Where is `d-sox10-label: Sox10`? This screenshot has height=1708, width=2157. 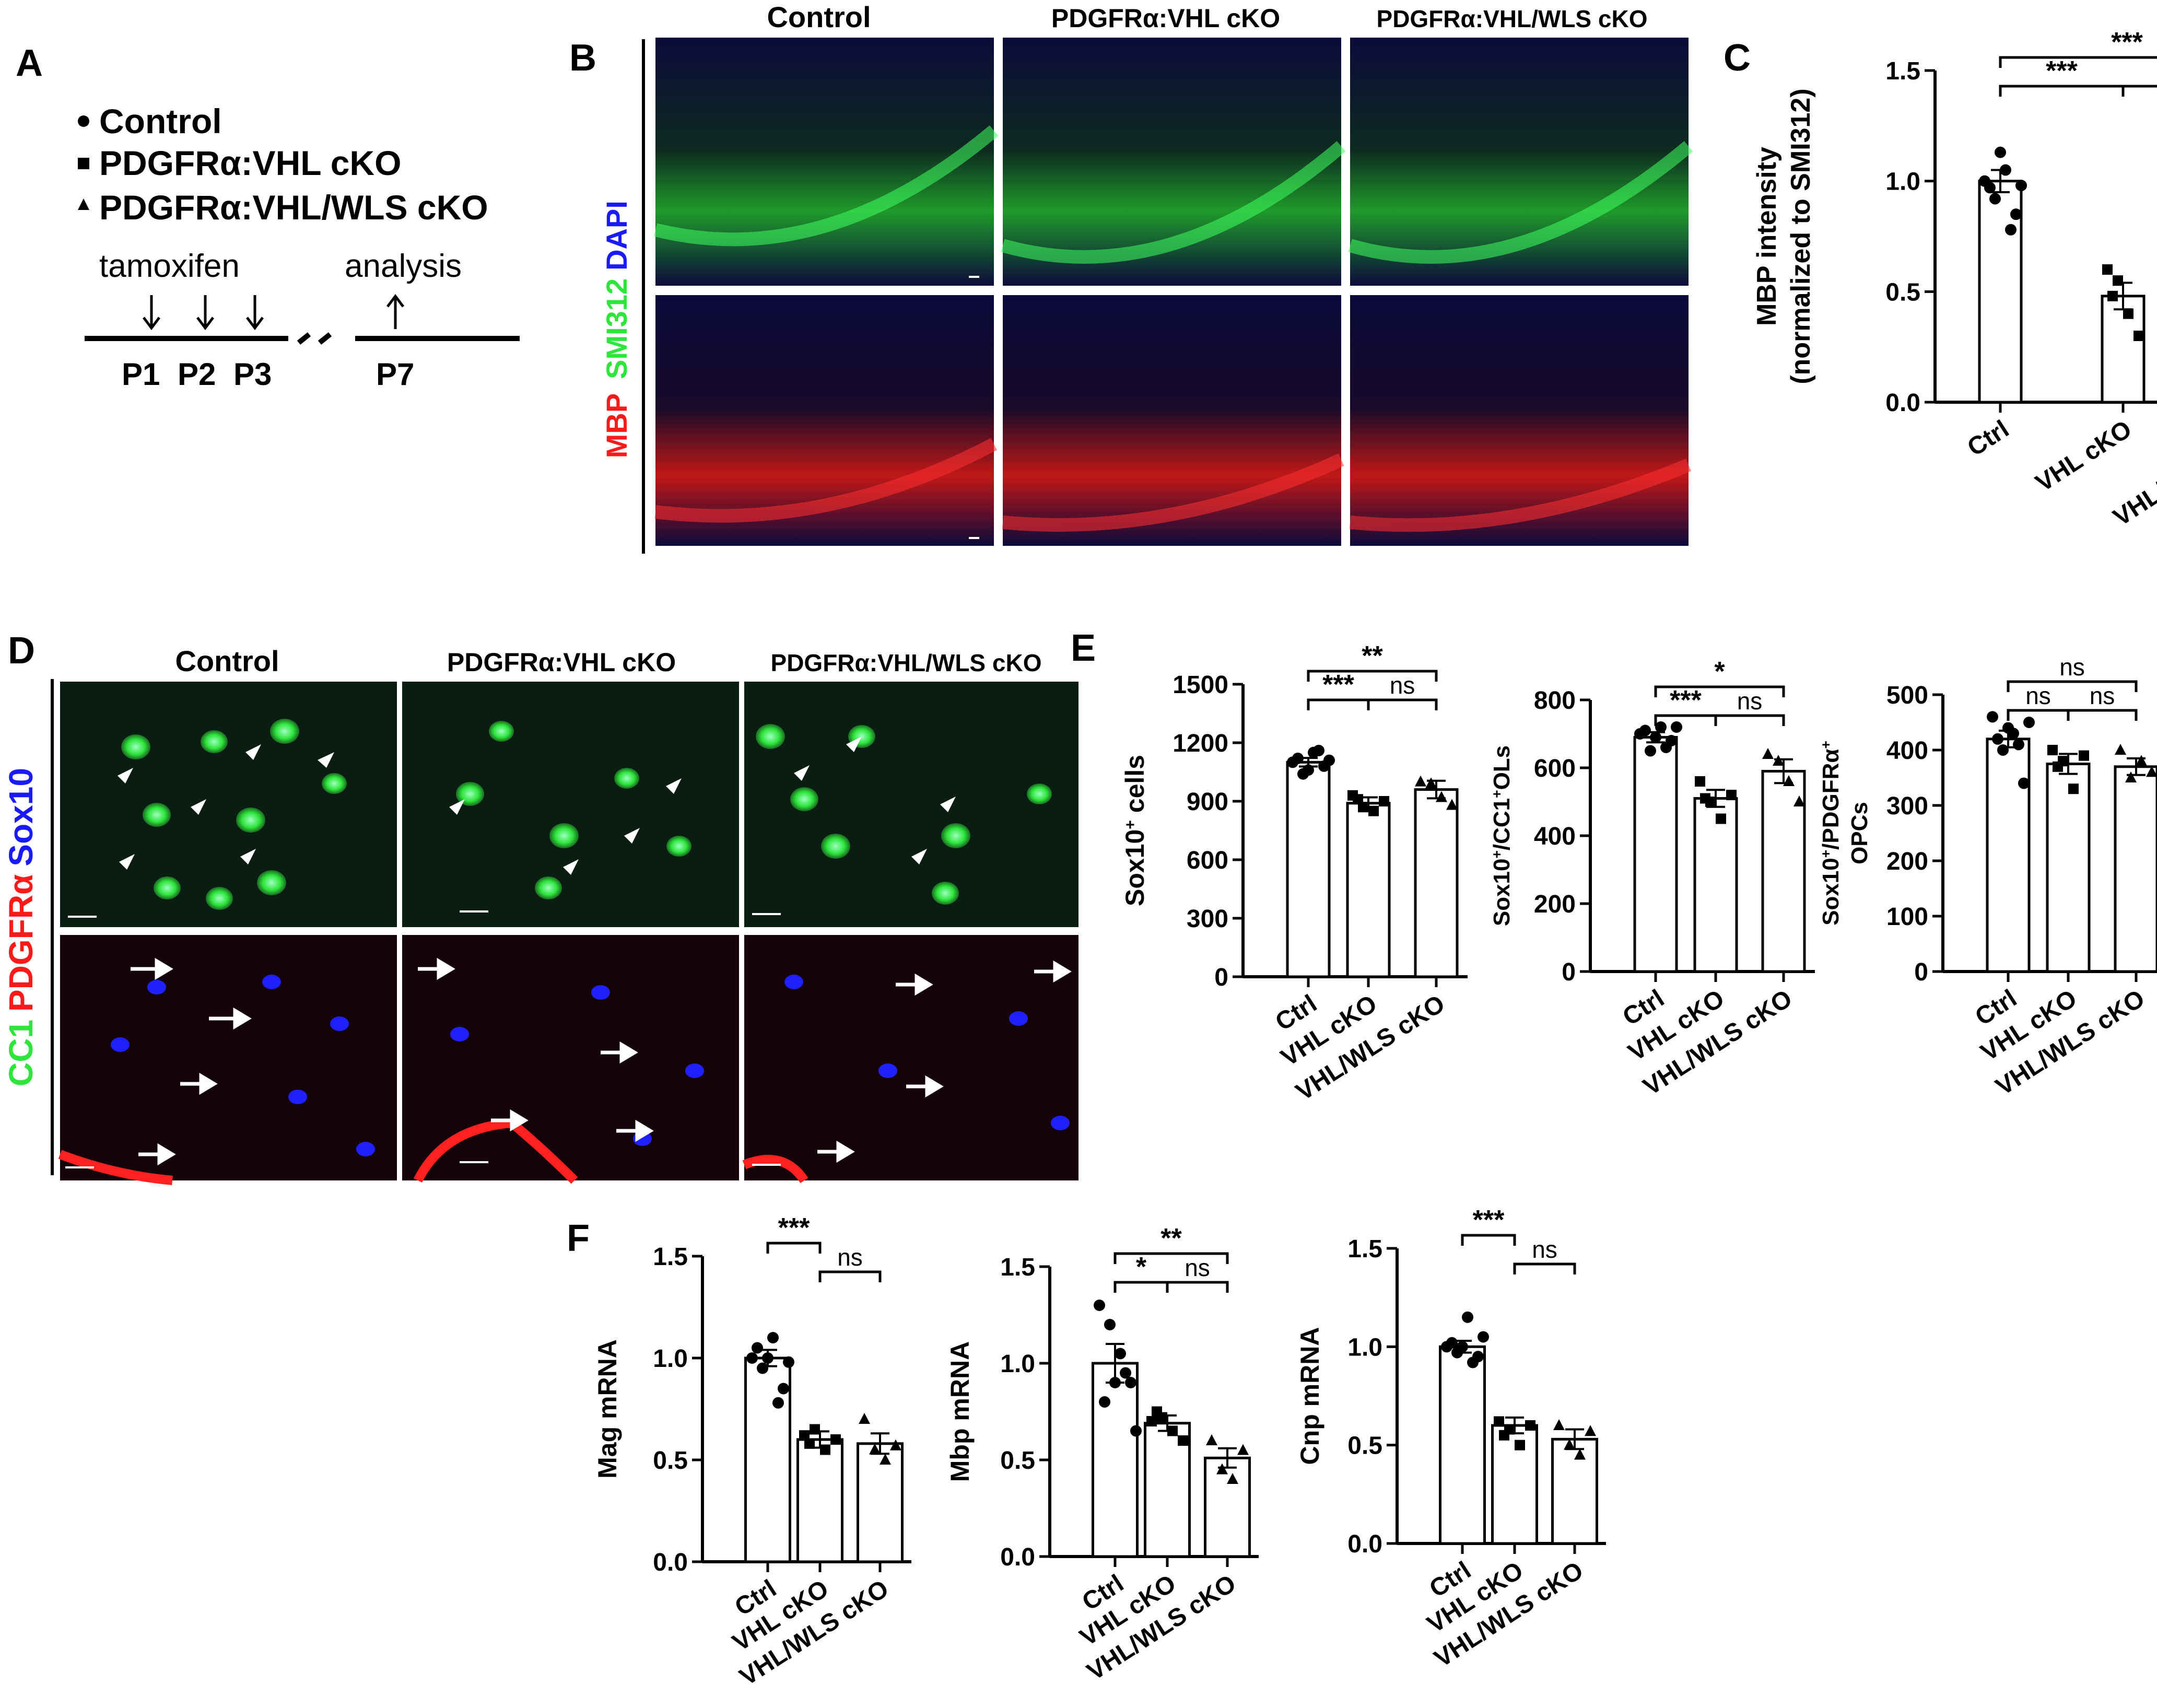
d-sox10-label: Sox10 is located at coordinates (21, 817).